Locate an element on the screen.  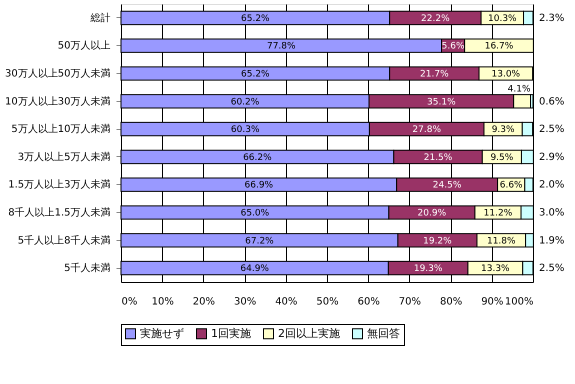
x-tick-label: 20% is located at coordinates (204, 302).